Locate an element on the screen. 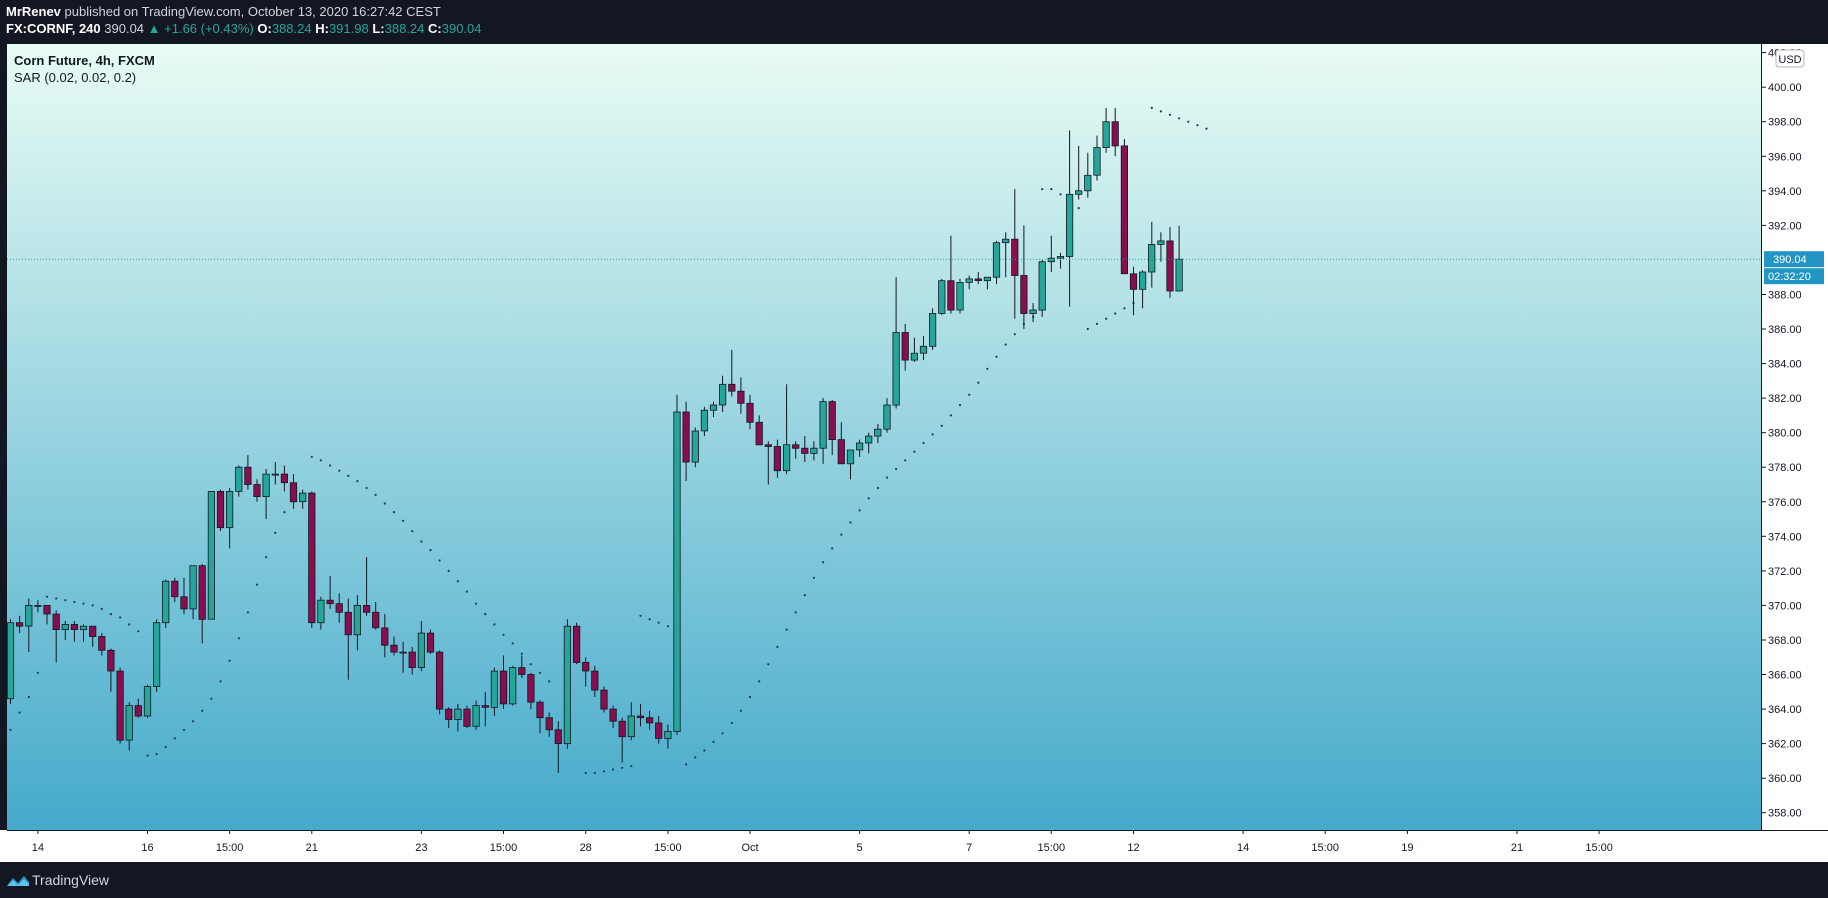 This screenshot has height=898, width=1828. open-label: O: is located at coordinates (264, 28).